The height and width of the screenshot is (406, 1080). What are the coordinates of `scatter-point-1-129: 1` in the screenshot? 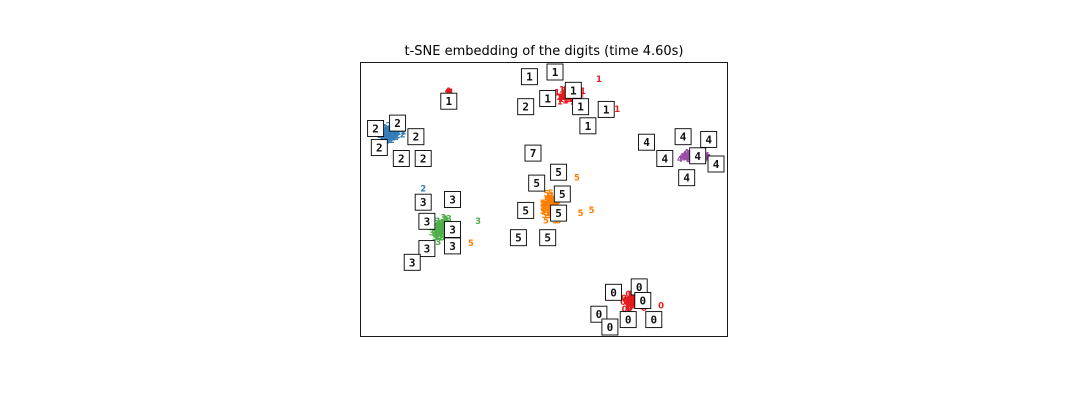 It's located at (560, 103).